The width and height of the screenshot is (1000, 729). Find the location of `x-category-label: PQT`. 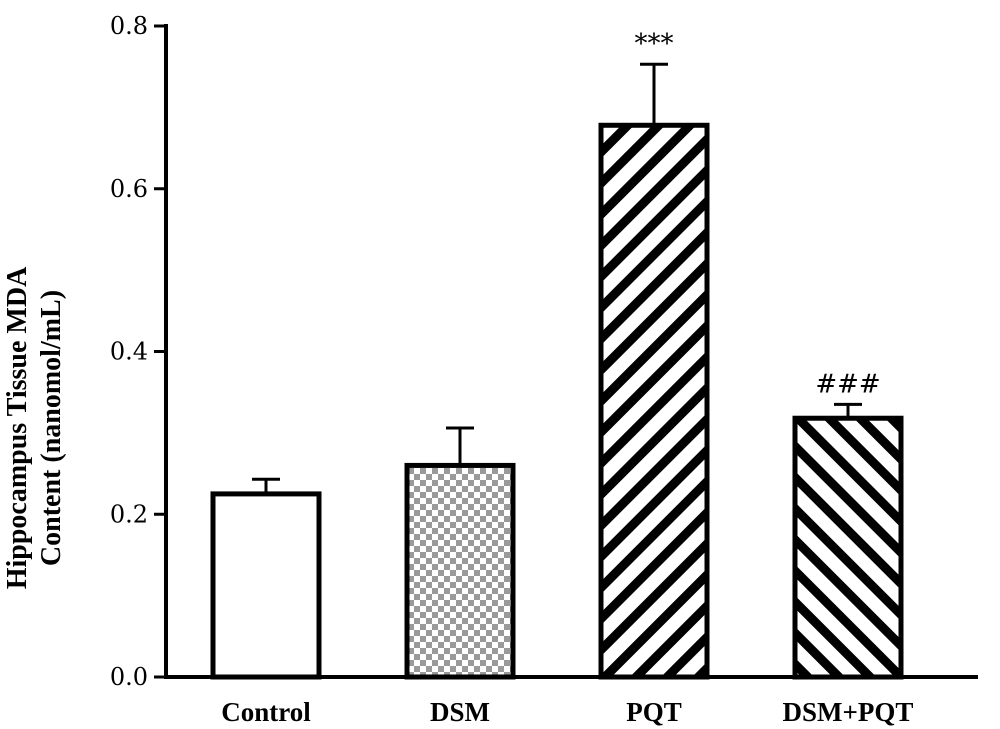

x-category-label: PQT is located at coordinates (654, 712).